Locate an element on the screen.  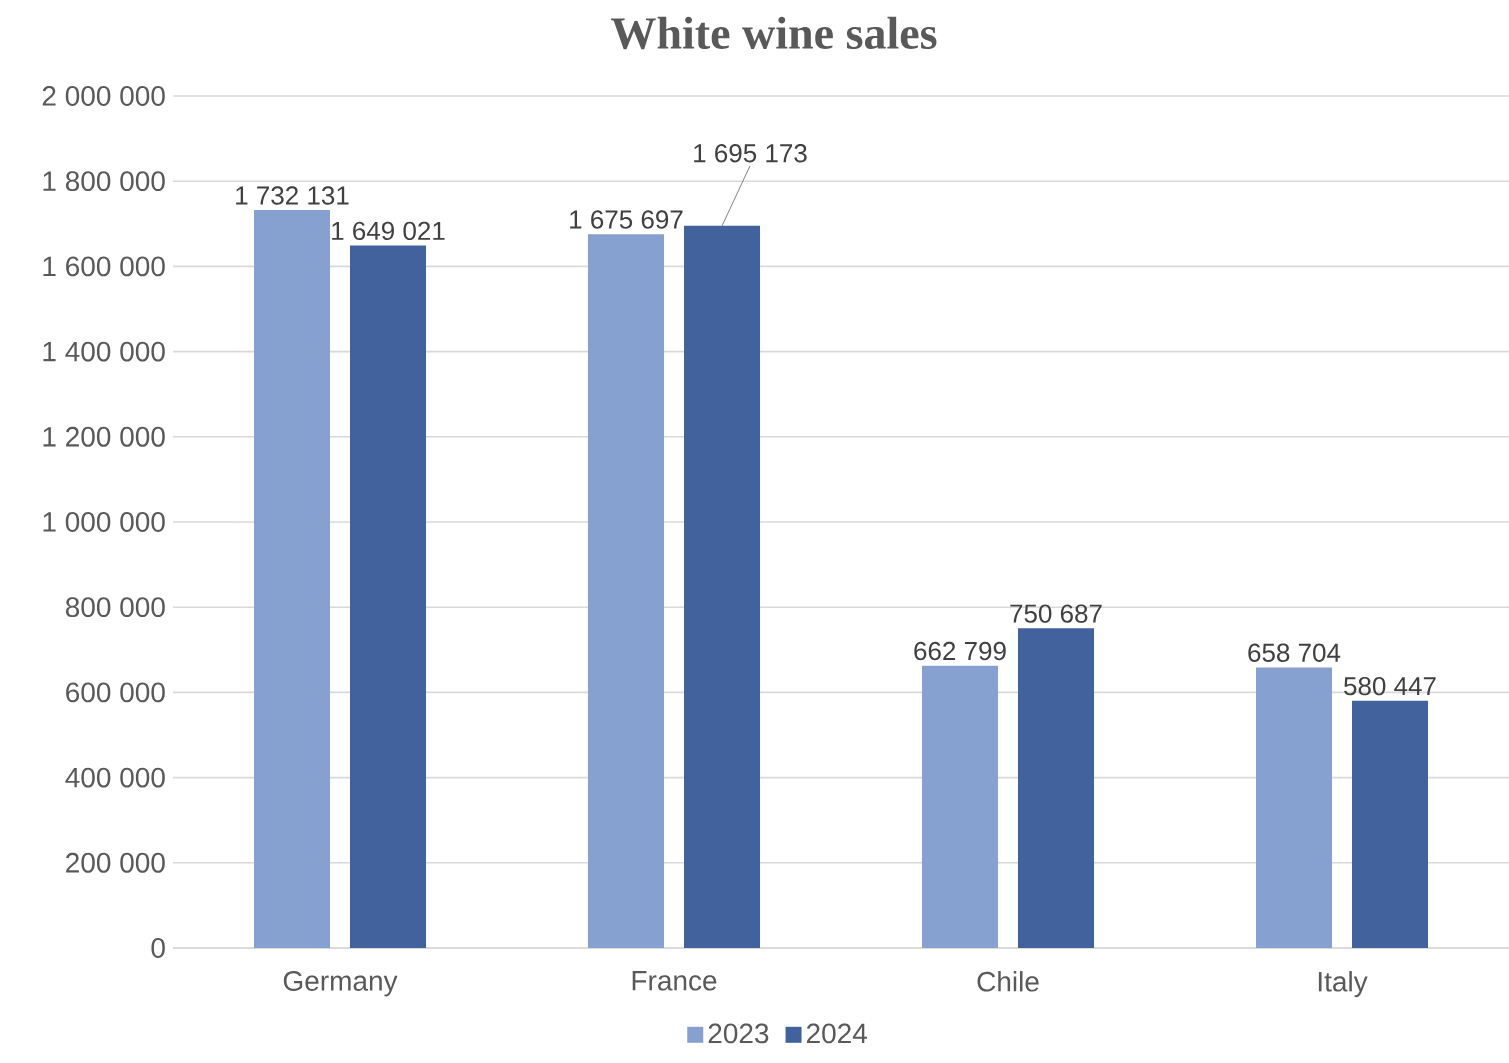
data-label: 750 687 is located at coordinates (1056, 613).